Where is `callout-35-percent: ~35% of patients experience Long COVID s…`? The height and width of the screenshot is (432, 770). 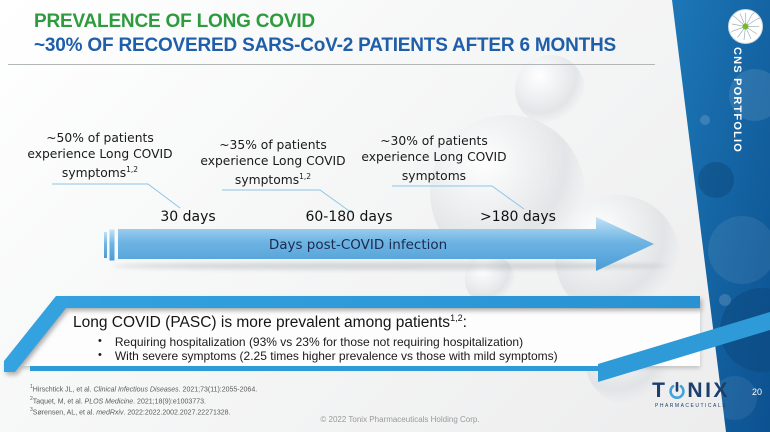
callout-35-percent: ~35% of patients experience Long COVID s… is located at coordinates (273, 163).